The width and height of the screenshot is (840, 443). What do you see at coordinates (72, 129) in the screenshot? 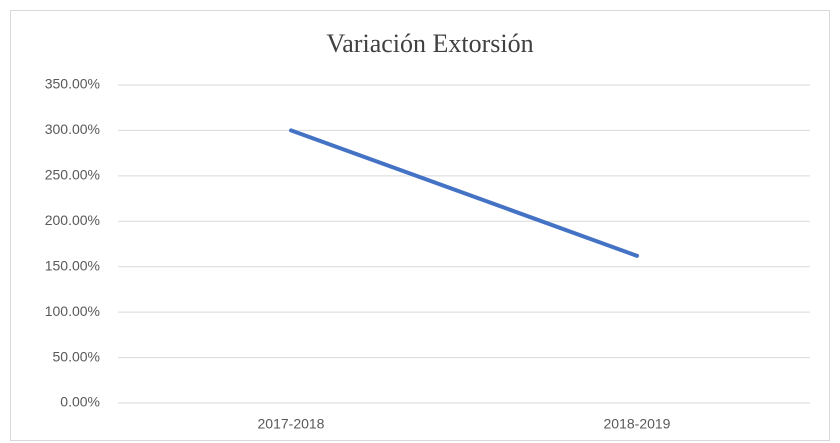
I see `y-tick-label: 300.00%` at bounding box center [72, 129].